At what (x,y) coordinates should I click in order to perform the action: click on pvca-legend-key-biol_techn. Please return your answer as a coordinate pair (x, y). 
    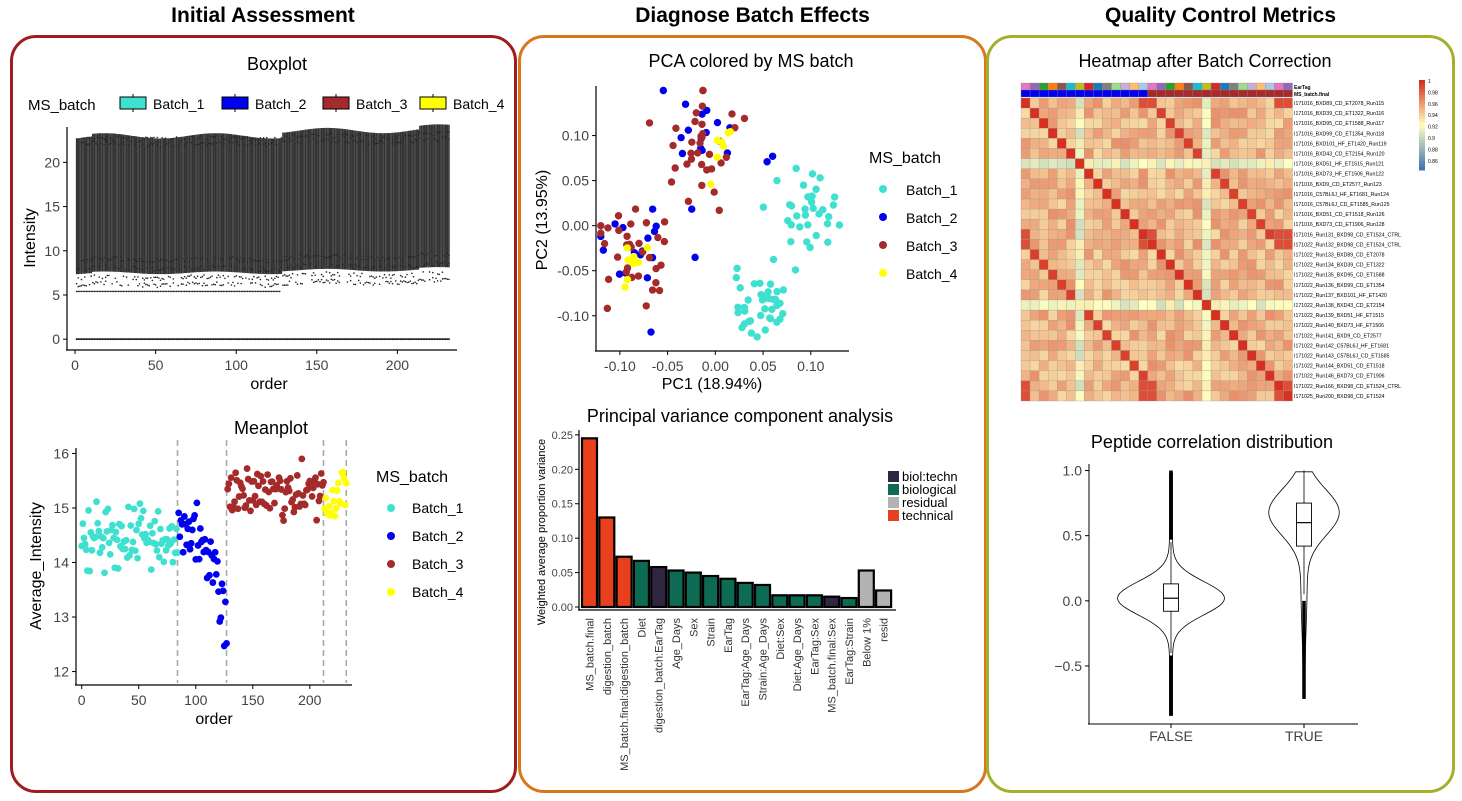
    Looking at the image, I should click on (893, 476).